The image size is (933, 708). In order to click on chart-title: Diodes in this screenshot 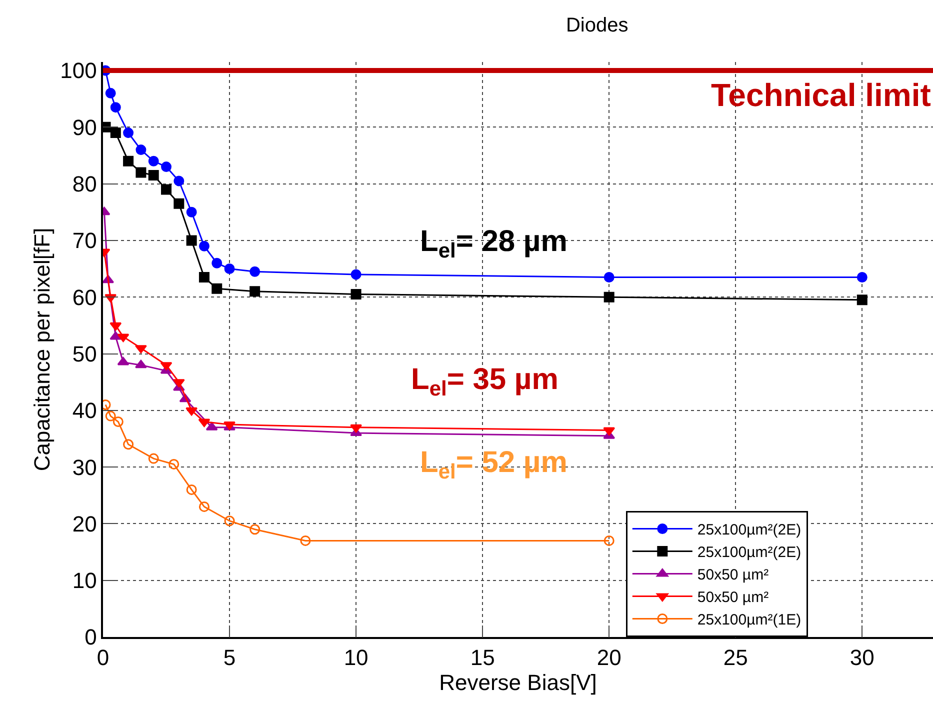, I will do `click(597, 25)`.